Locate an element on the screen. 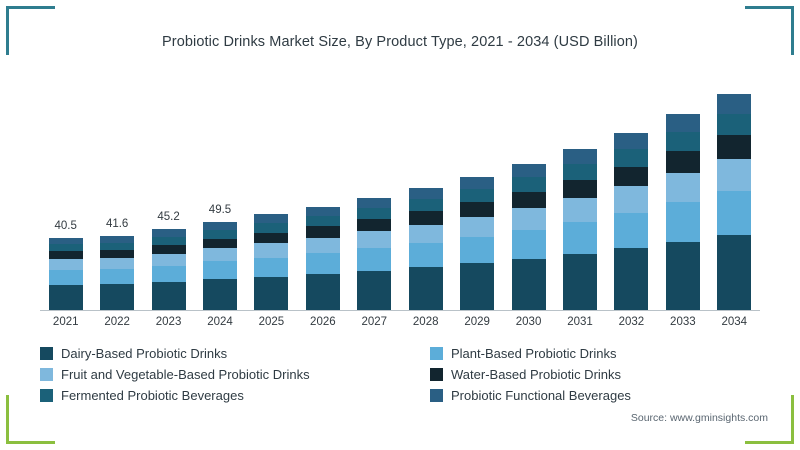 The width and height of the screenshot is (800, 450). bar-value-label: 41.6 is located at coordinates (117, 223).